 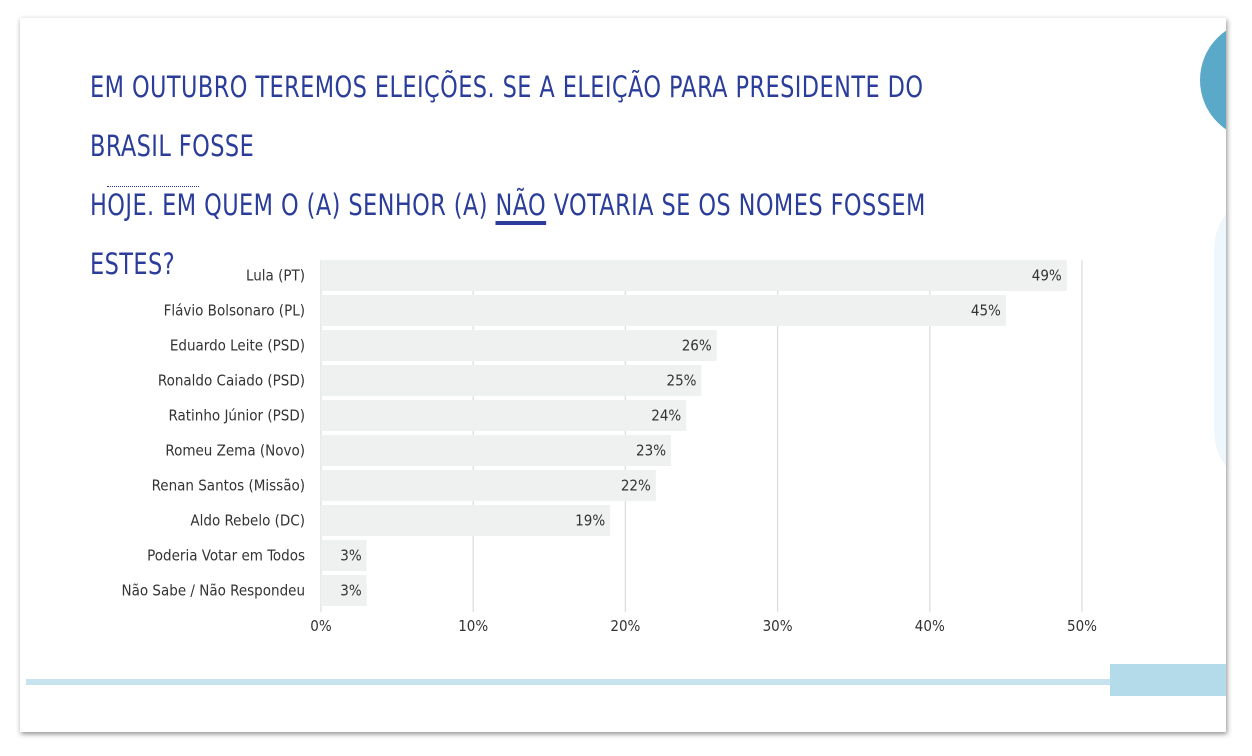 I want to click on category-label: Poderia Votar em Todos, so click(x=226, y=556).